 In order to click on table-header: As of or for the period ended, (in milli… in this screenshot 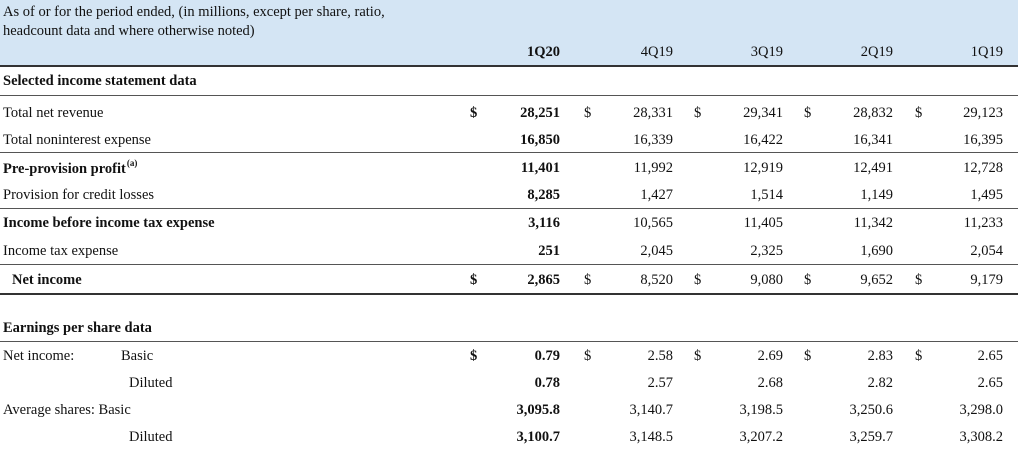, I will do `click(509, 32)`.